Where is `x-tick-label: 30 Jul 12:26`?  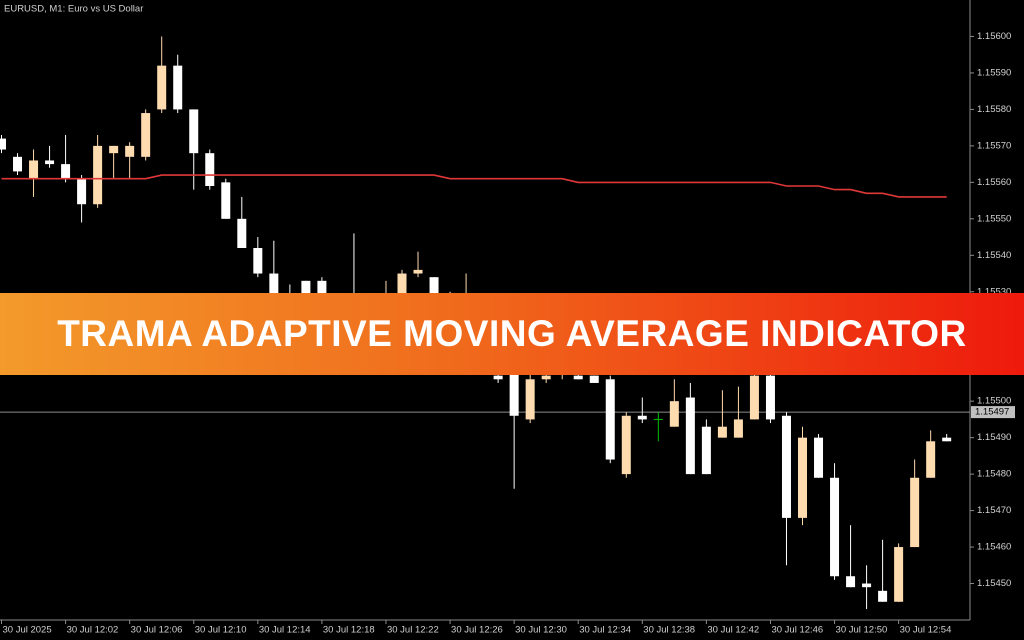
x-tick-label: 30 Jul 12:26 is located at coordinates (477, 630).